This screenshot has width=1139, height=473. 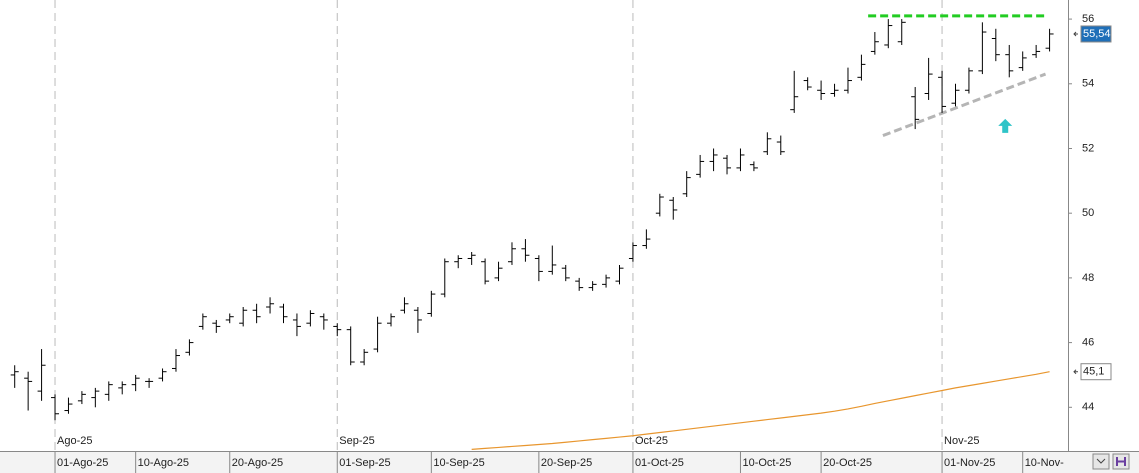 I want to click on trend-line, so click(x=964, y=104).